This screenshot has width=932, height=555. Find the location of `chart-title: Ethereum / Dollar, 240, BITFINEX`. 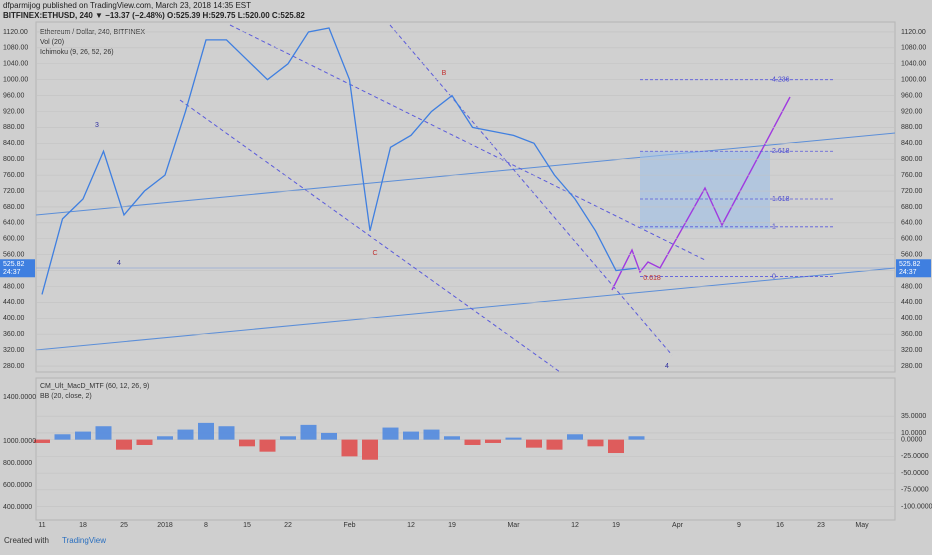

chart-title: Ethereum / Dollar, 240, BITFINEX is located at coordinates (92, 32).